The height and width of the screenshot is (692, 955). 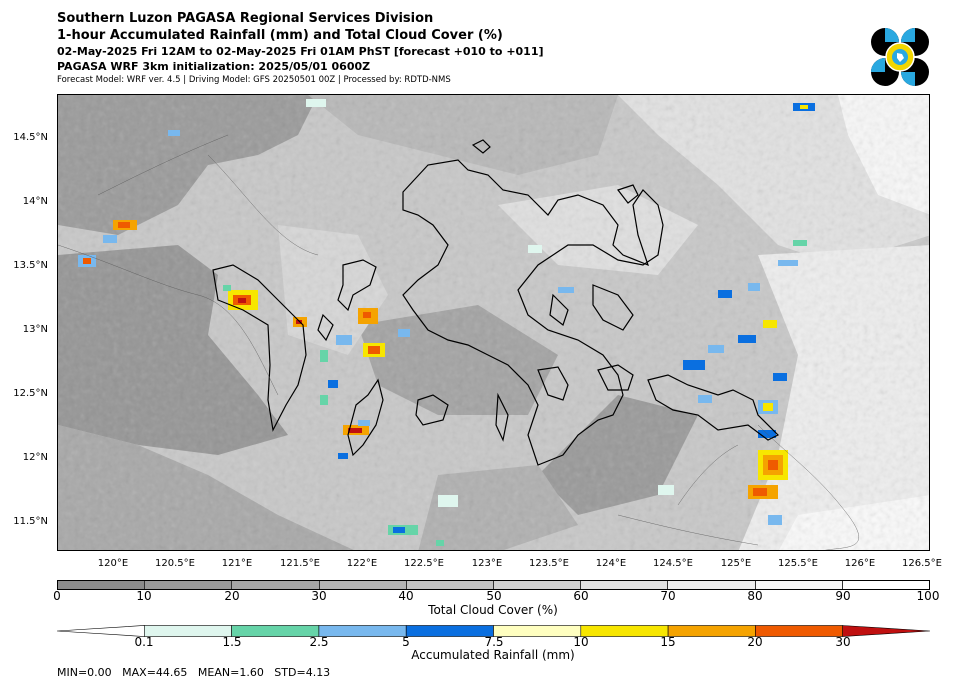 I want to click on rainfall-colorbar, so click(x=493, y=631).